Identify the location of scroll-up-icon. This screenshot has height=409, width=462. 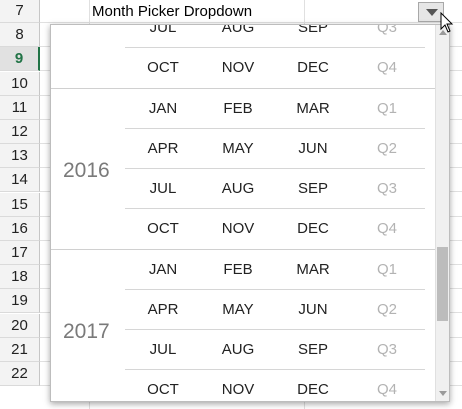
(443, 32).